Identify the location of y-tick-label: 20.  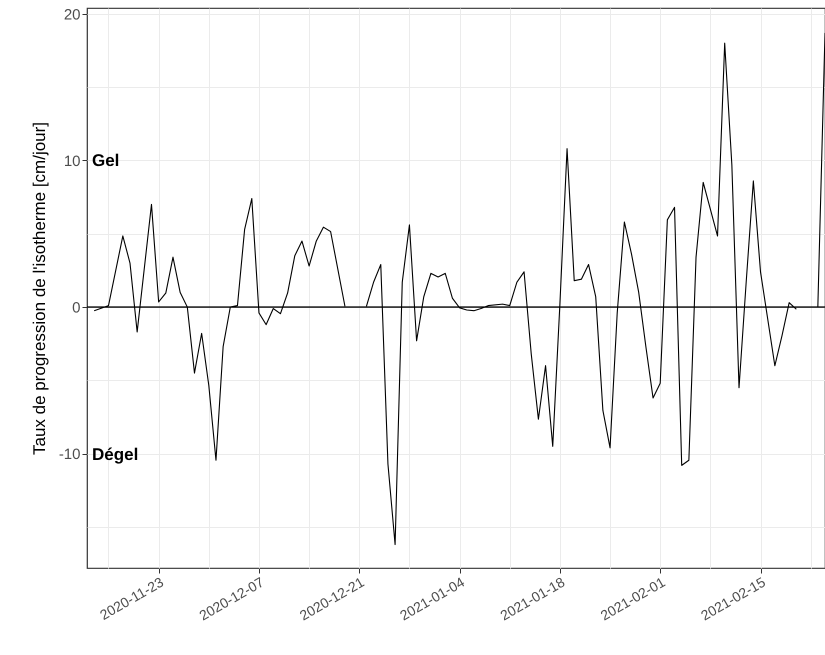
(72, 15).